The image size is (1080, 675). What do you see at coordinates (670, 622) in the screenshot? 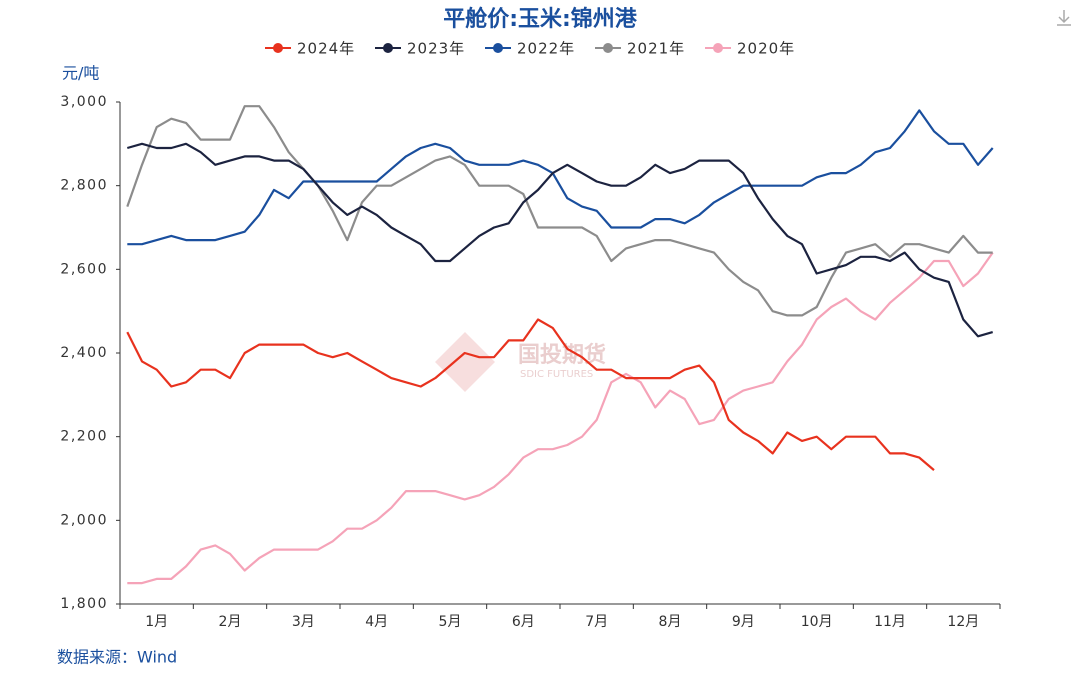
I see `x-tick-label: 8月` at bounding box center [670, 622].